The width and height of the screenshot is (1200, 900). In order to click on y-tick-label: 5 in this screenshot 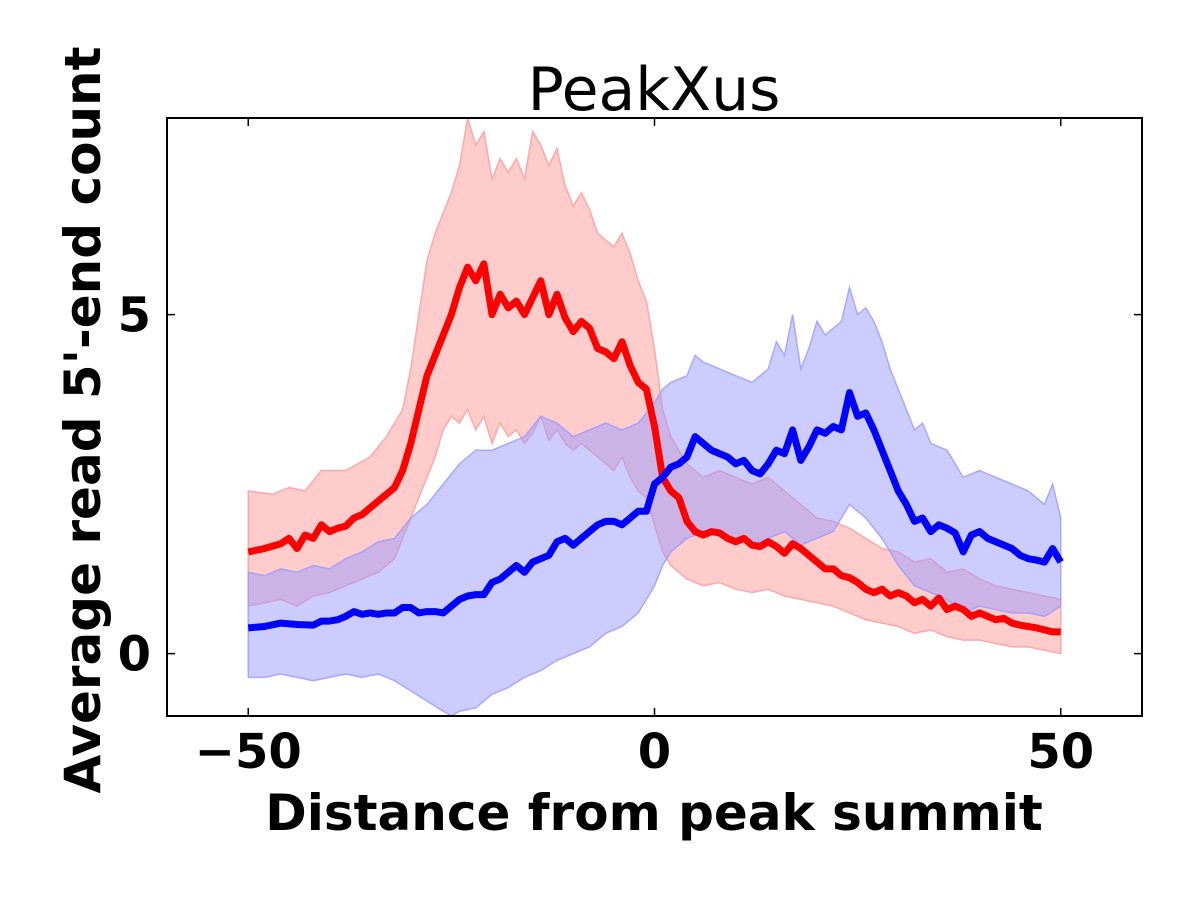, I will do `click(134, 316)`.